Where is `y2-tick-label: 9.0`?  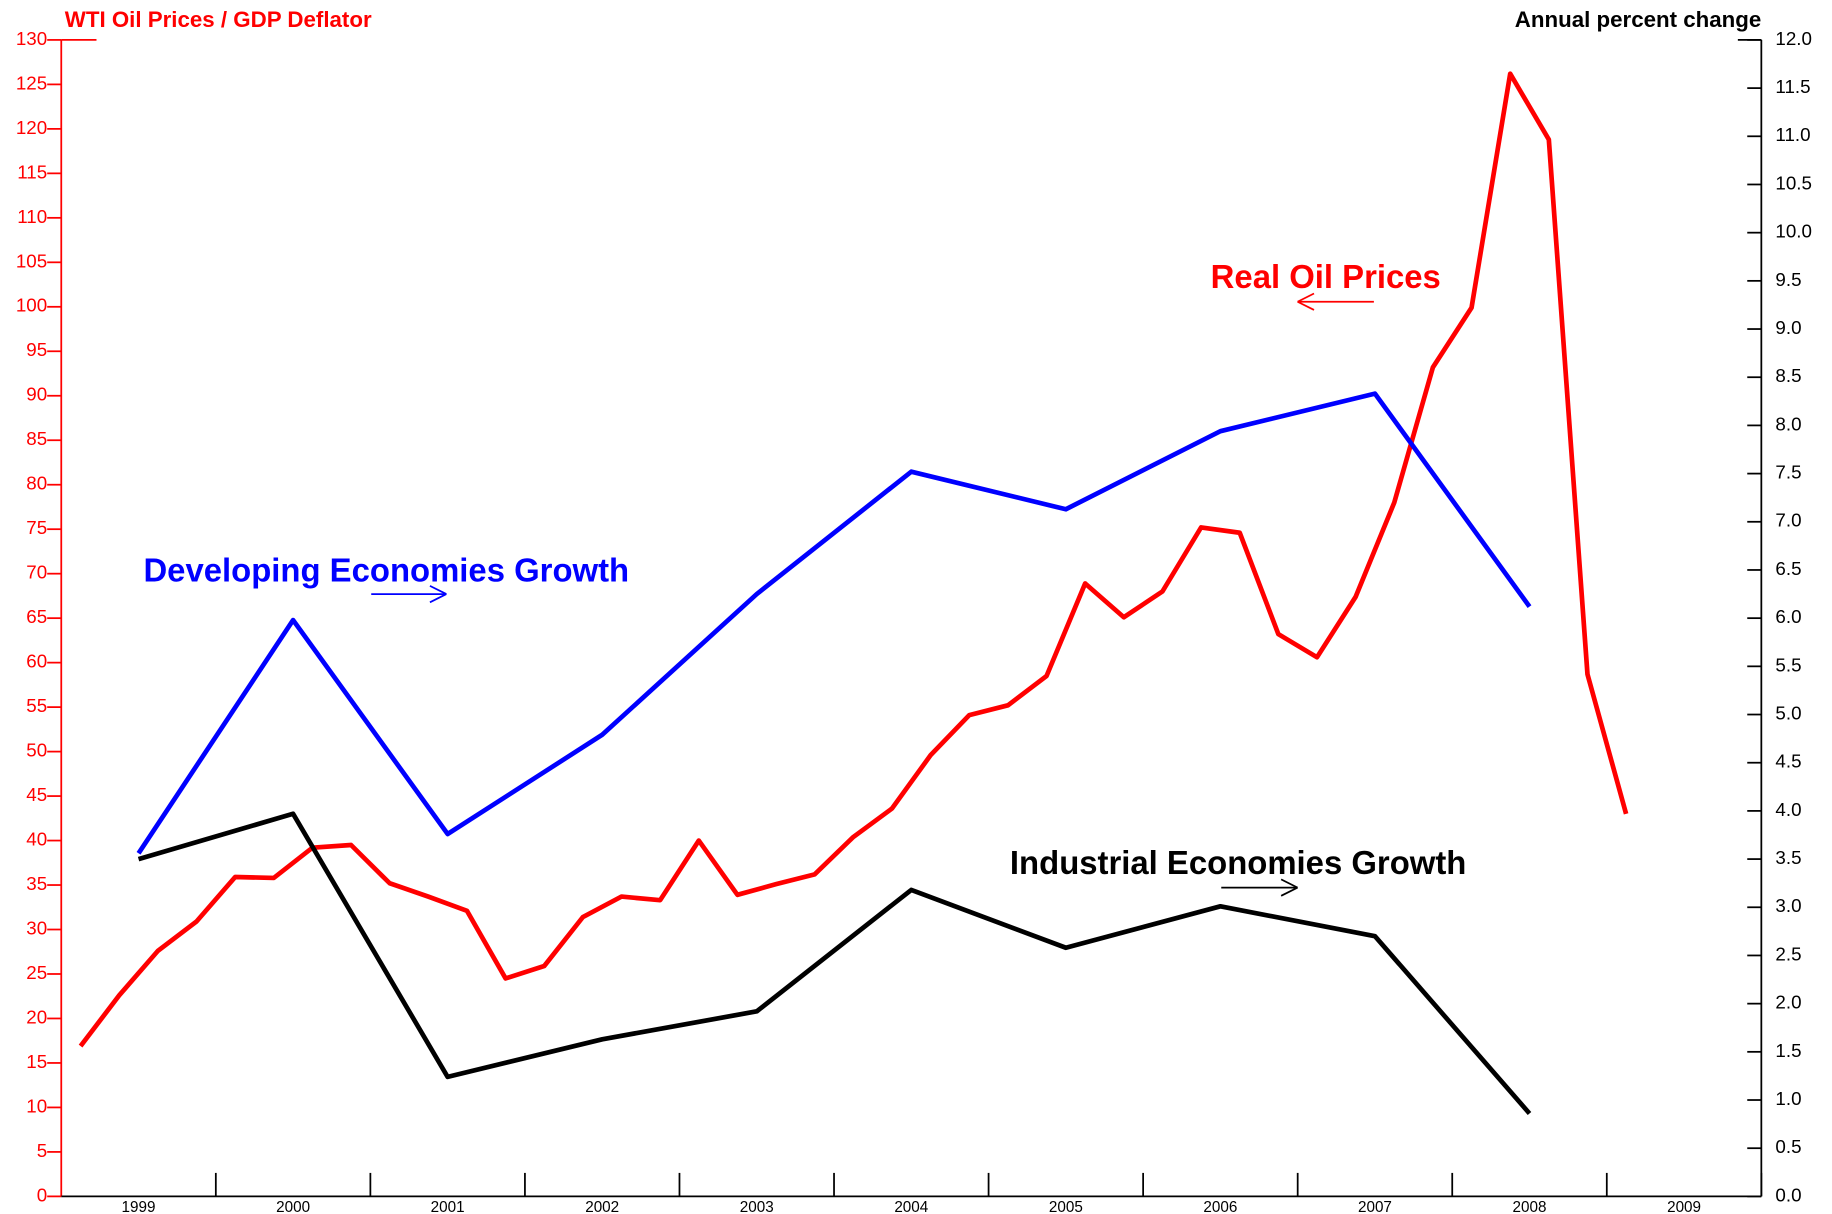
y2-tick-label: 9.0 is located at coordinates (1788, 327).